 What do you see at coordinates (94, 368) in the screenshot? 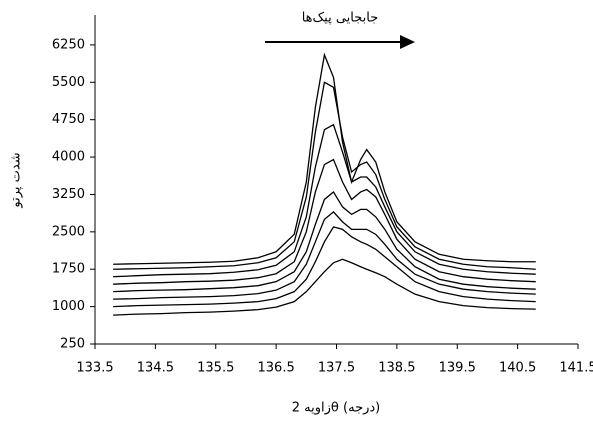
I see `x-tick-label: 133.5` at bounding box center [94, 368].